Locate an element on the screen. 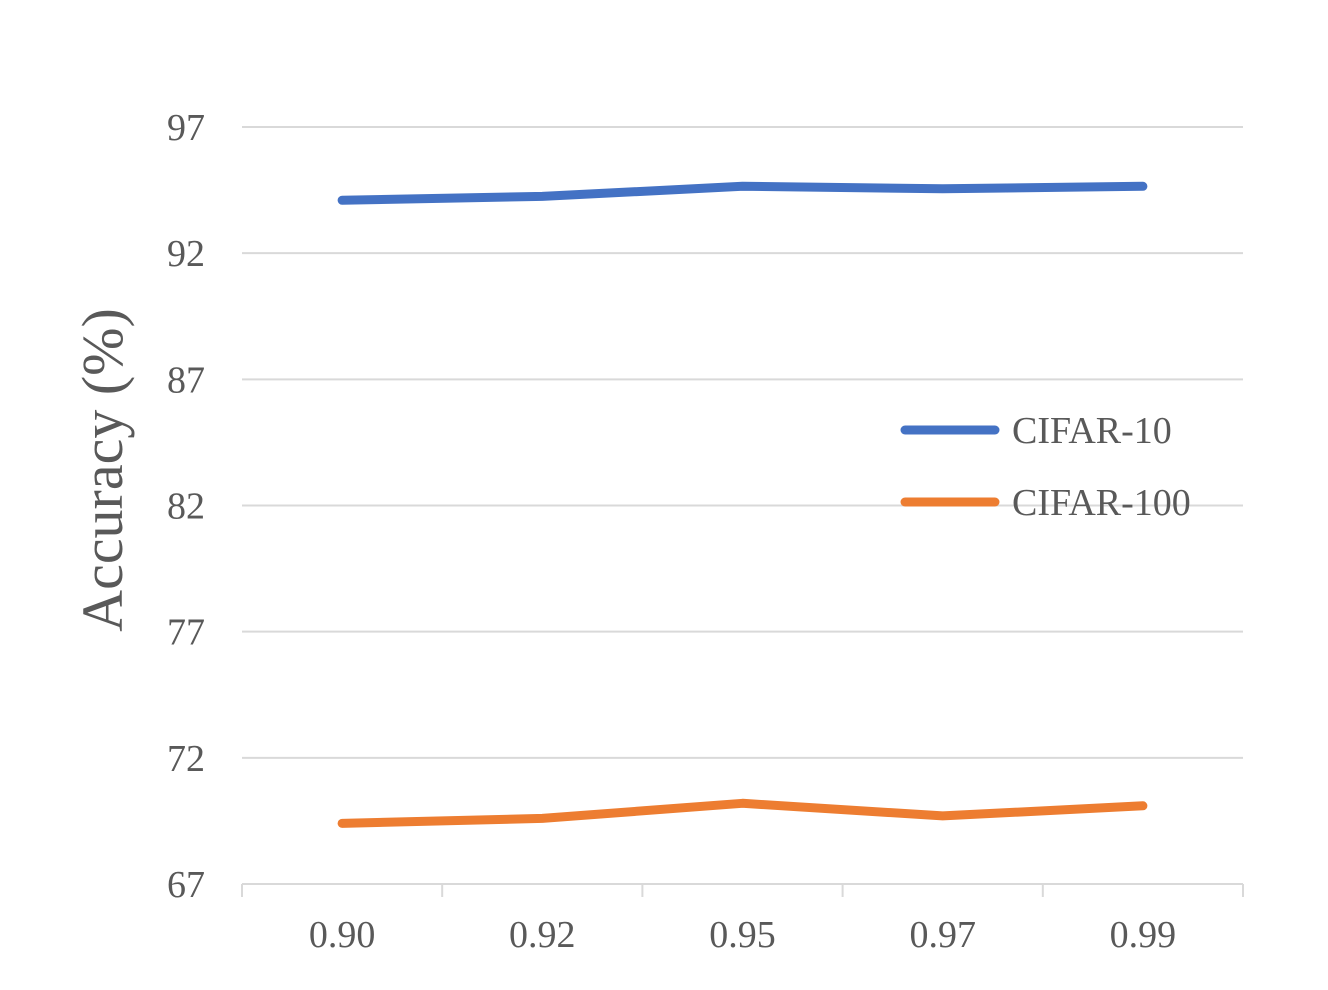 Image resolution: width=1328 pixels, height=990 pixels. legend-label-cifar-100: CIFAR-100 is located at coordinates (1101, 503).